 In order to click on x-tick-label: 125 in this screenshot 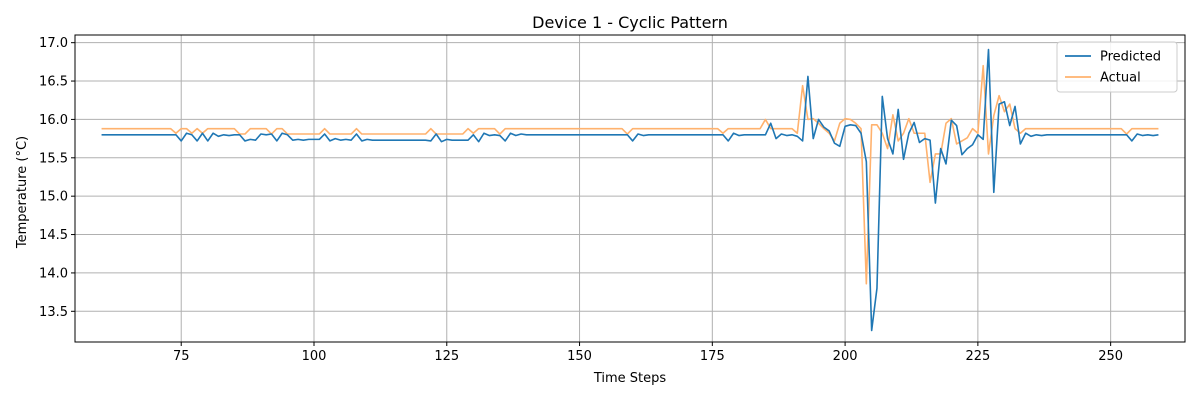, I will do `click(446, 356)`.